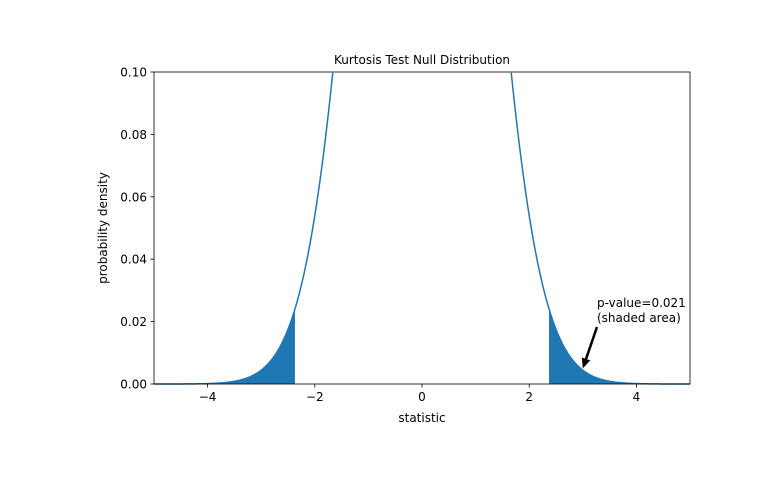  Describe the element at coordinates (637, 397) in the screenshot. I see `x-tick-label: 4` at that location.